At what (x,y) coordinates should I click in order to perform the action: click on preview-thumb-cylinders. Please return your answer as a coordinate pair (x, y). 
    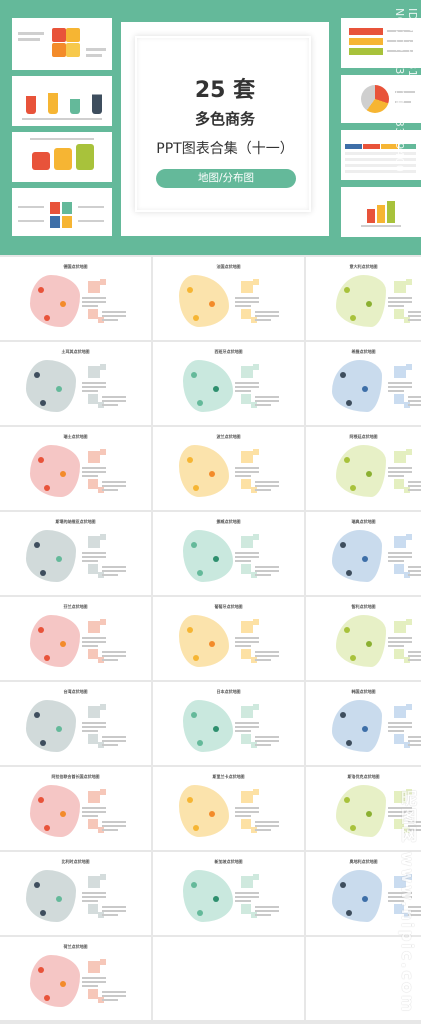
    Looking at the image, I should click on (62, 157).